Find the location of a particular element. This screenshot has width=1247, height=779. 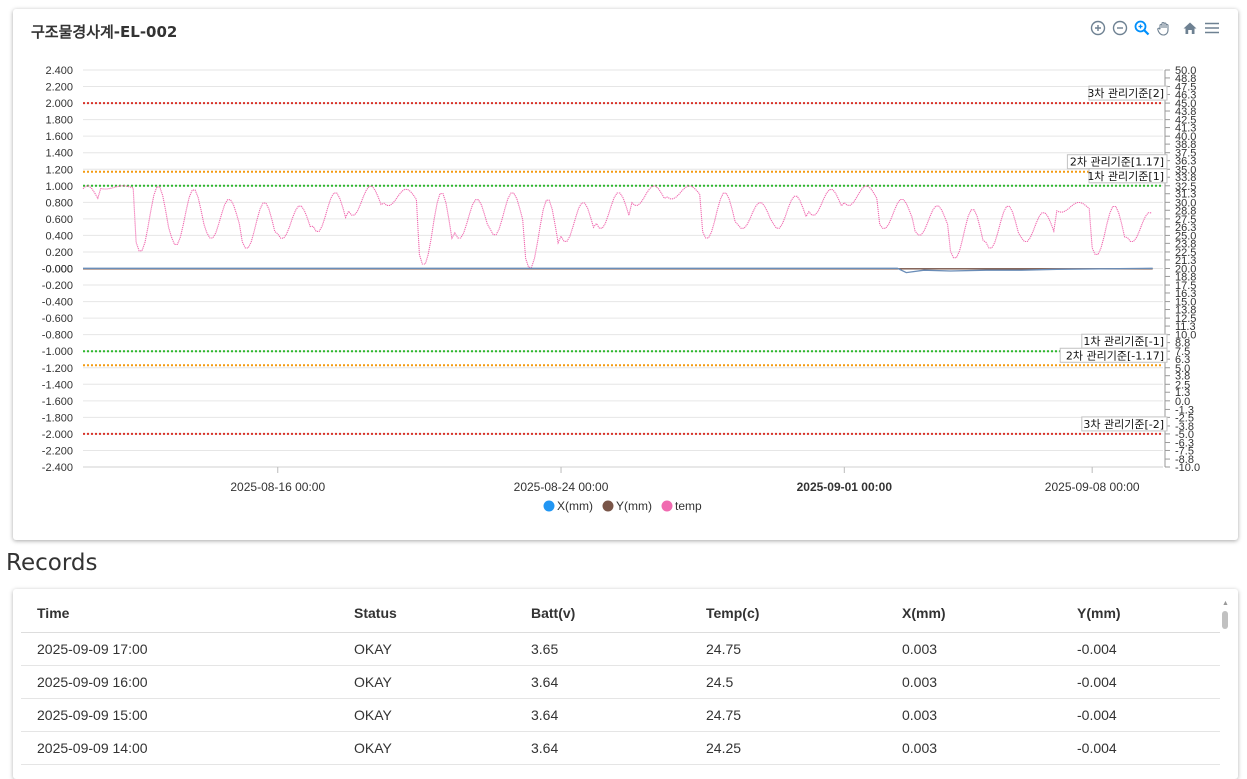

threshold-label: 3차 관리기준[2] is located at coordinates (1125, 93).